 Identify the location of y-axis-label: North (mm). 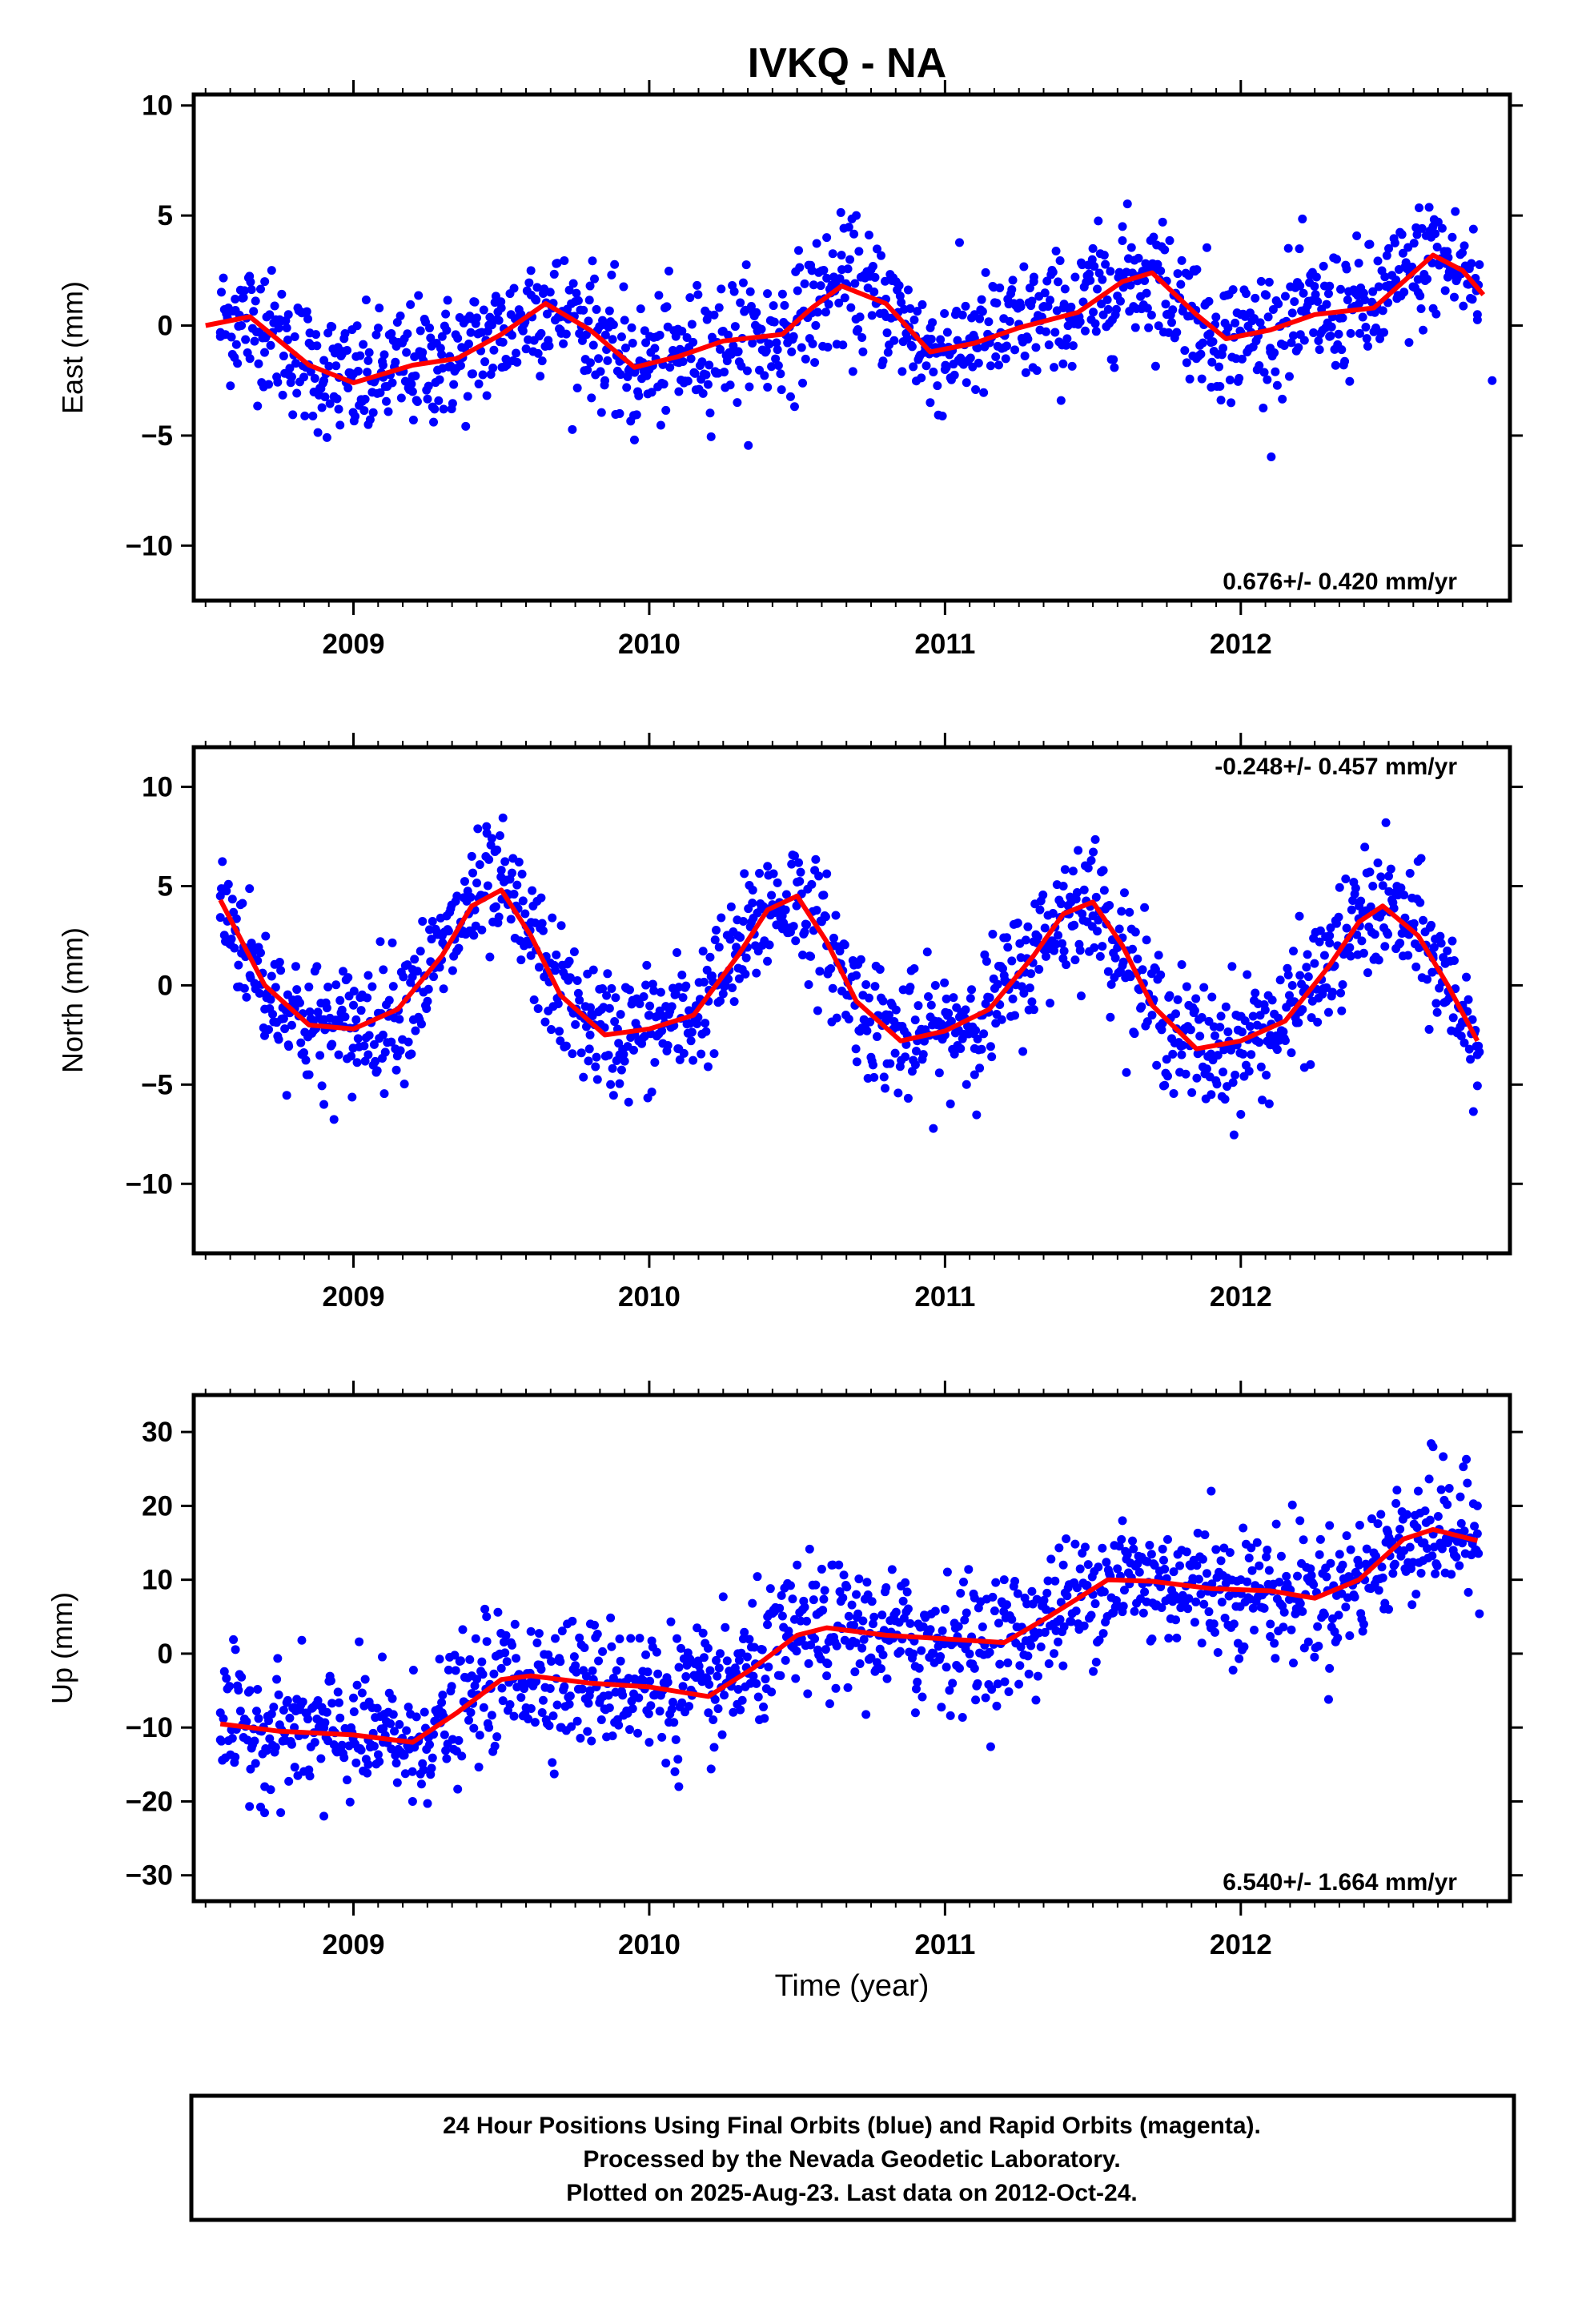
(72, 1000).